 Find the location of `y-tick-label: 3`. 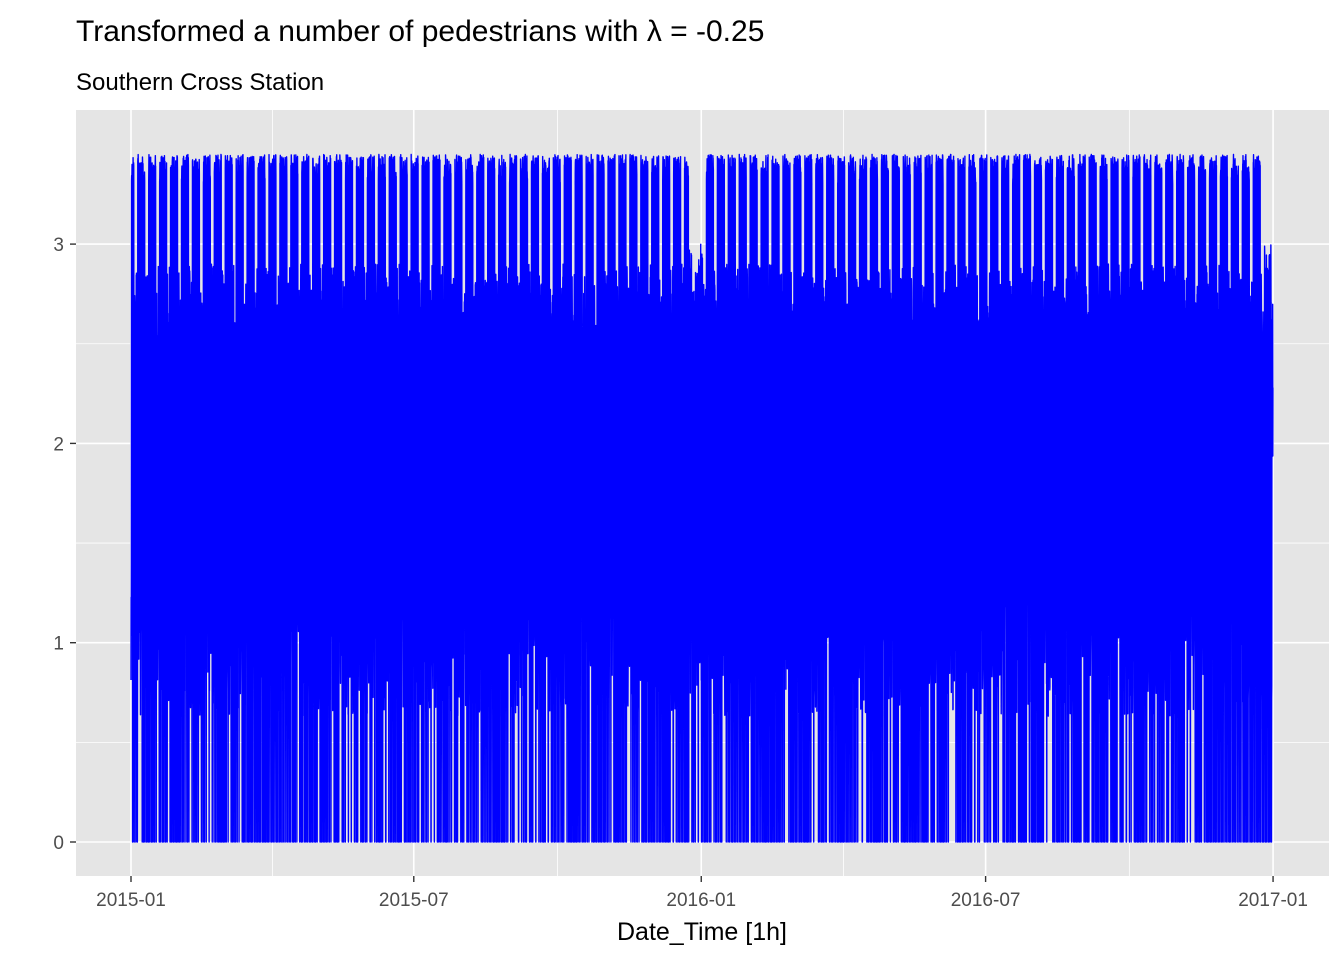

y-tick-label: 3 is located at coordinates (58, 245).